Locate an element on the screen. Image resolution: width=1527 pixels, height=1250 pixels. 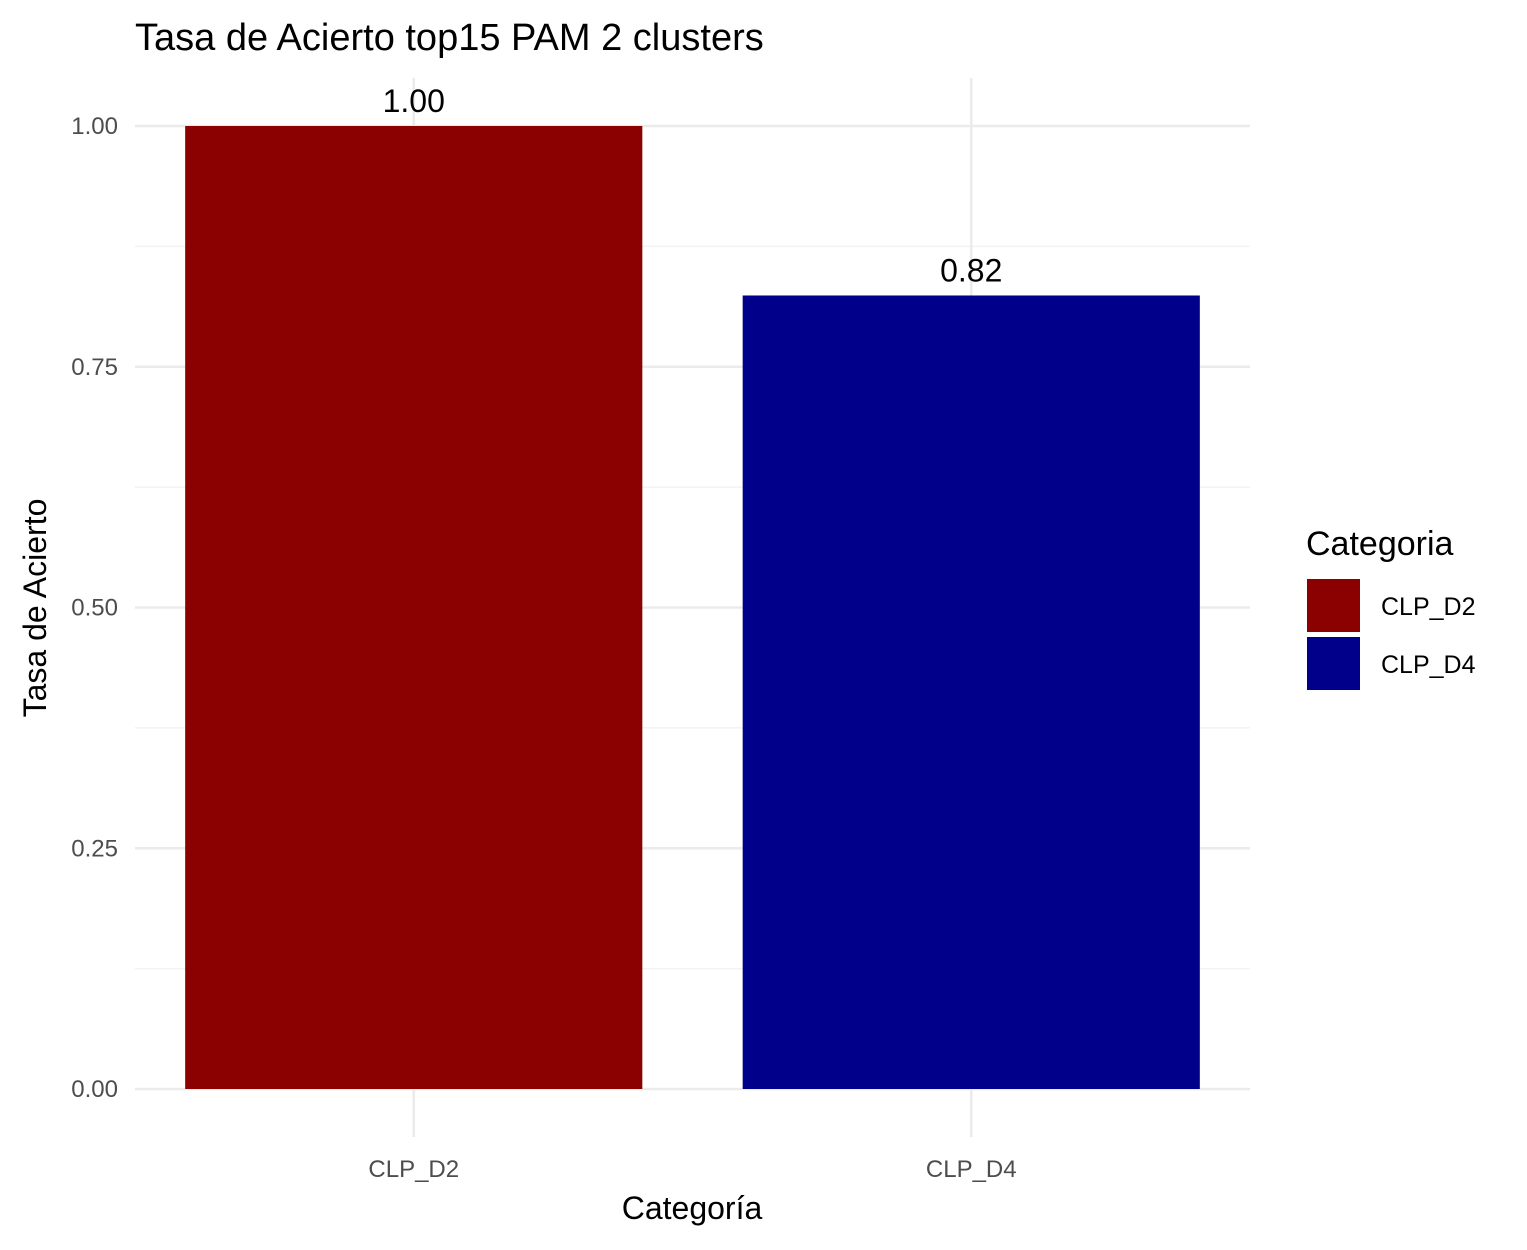
y-tick-label: 0.00 is located at coordinates (94, 1089).